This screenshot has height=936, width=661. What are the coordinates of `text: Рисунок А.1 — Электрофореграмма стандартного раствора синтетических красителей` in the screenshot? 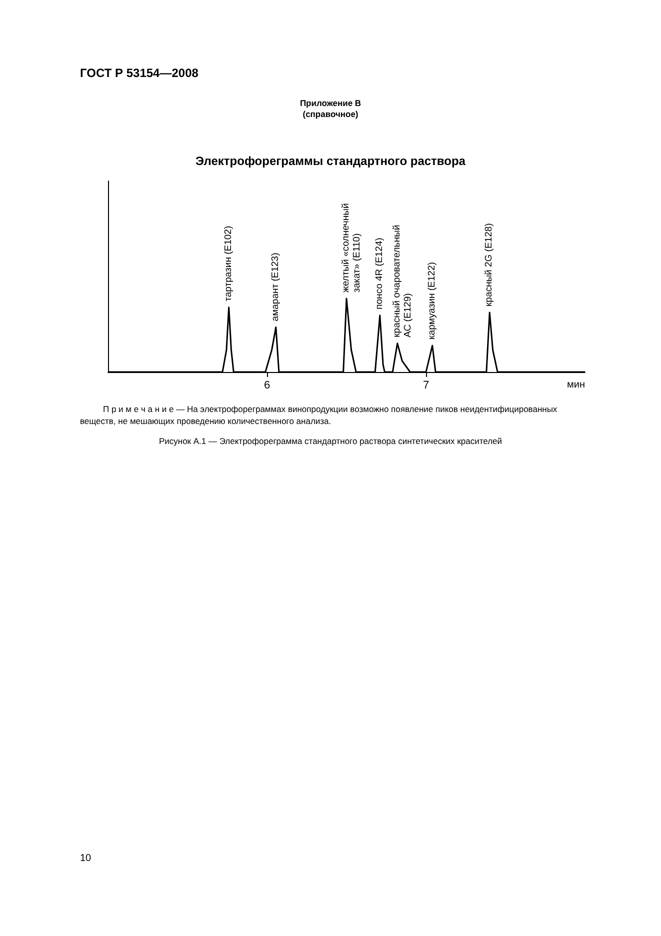 It's located at (331, 441).